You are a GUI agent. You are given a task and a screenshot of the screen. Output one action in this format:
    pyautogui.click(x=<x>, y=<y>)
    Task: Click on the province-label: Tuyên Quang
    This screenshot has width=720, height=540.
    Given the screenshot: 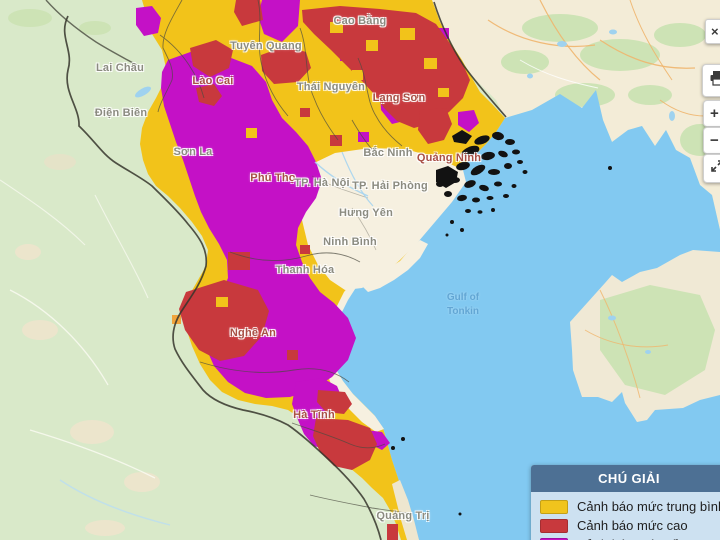 What is the action you would take?
    pyautogui.click(x=266, y=46)
    